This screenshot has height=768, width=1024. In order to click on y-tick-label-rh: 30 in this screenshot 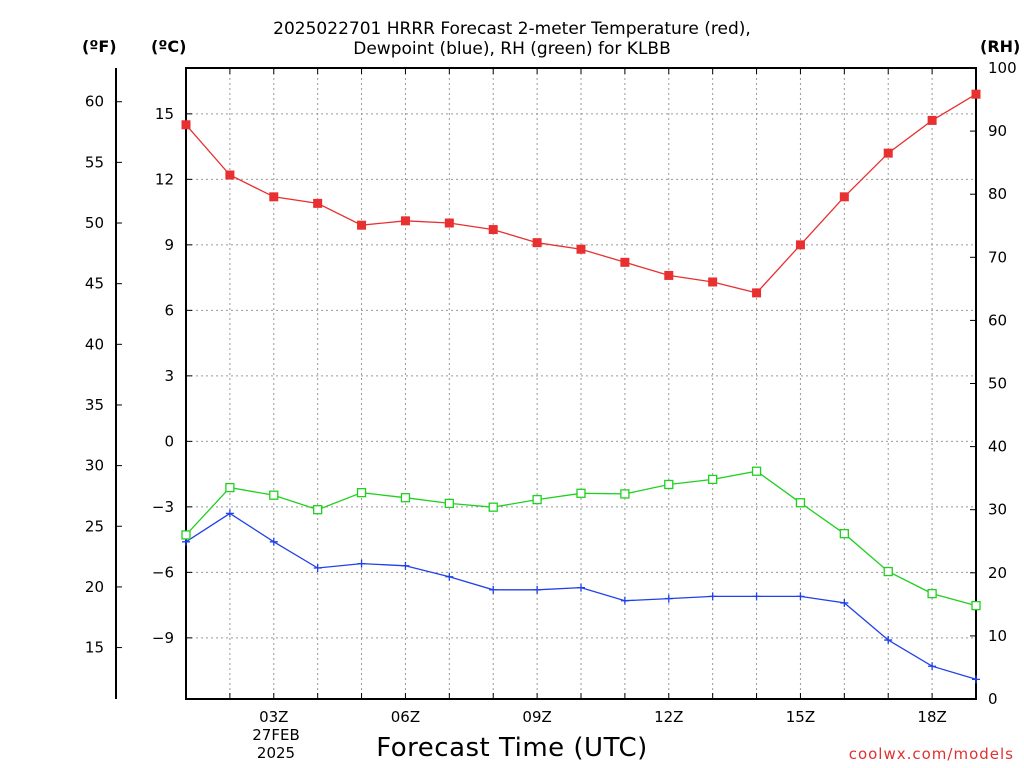, I will do `click(997, 510)`.